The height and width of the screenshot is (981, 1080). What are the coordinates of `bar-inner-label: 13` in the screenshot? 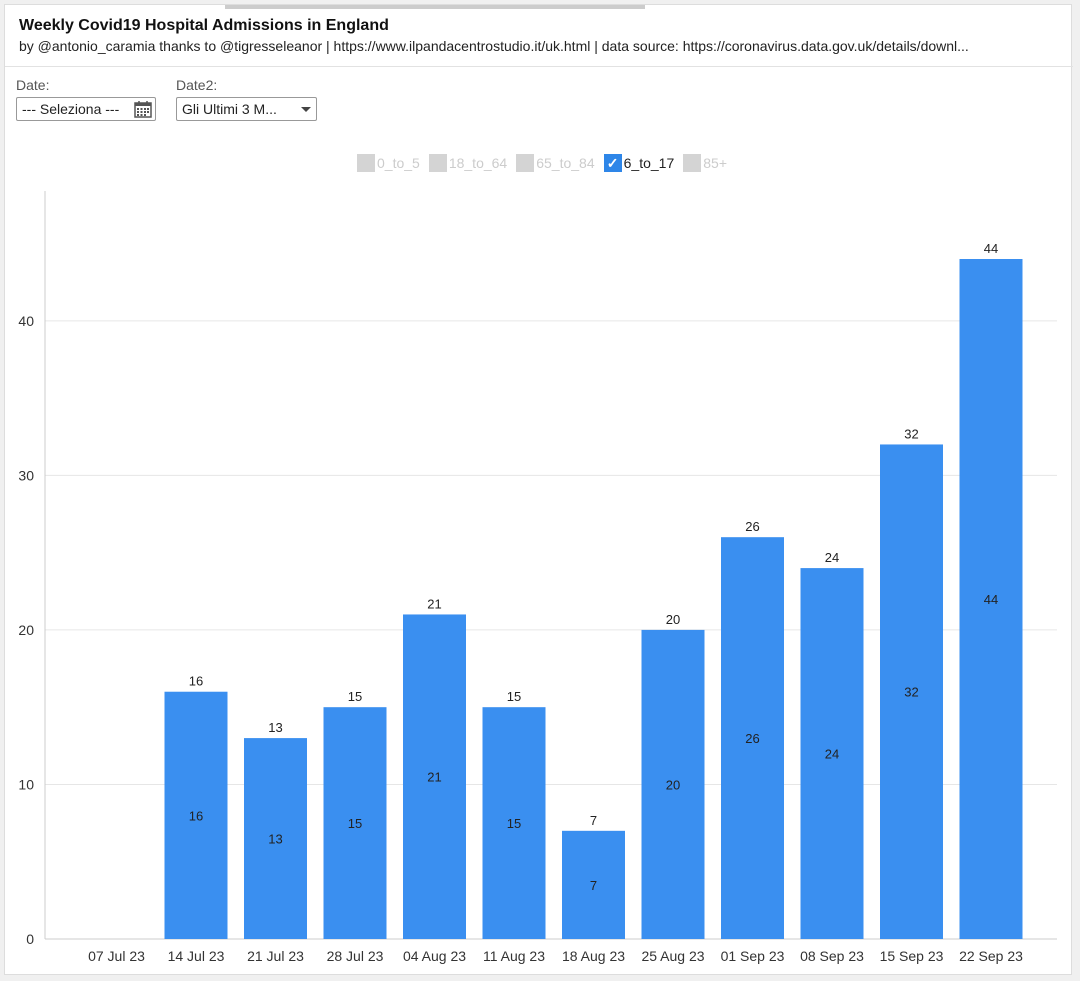 It's located at (275, 839).